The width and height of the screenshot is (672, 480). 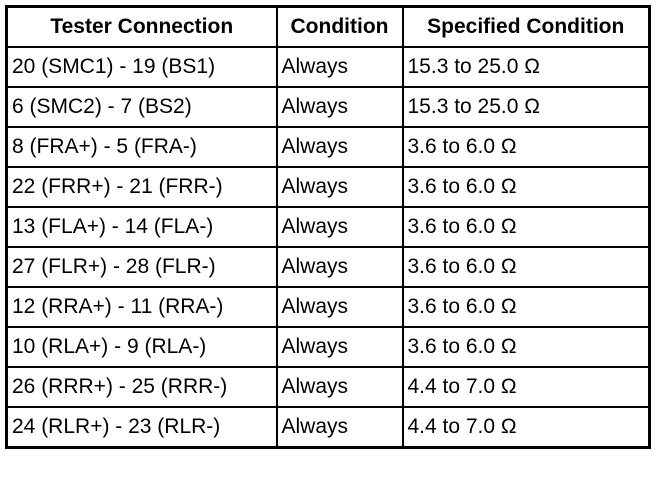 What do you see at coordinates (141, 67) in the screenshot?
I see `table-cell: 20 (SMC1) - 19 (BS1)` at bounding box center [141, 67].